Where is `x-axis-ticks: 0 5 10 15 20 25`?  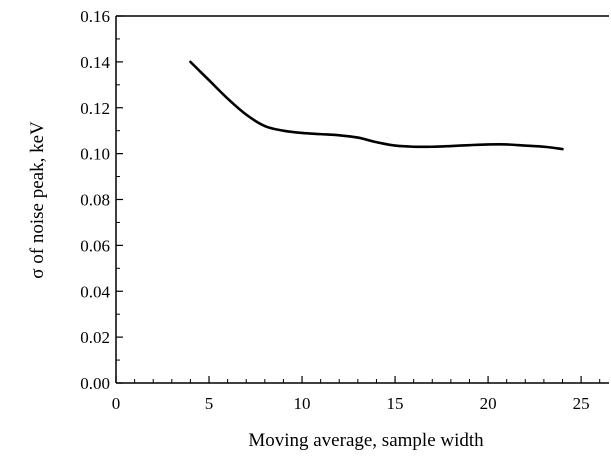 x-axis-ticks: 0 5 10 15 20 25 is located at coordinates (356, 394).